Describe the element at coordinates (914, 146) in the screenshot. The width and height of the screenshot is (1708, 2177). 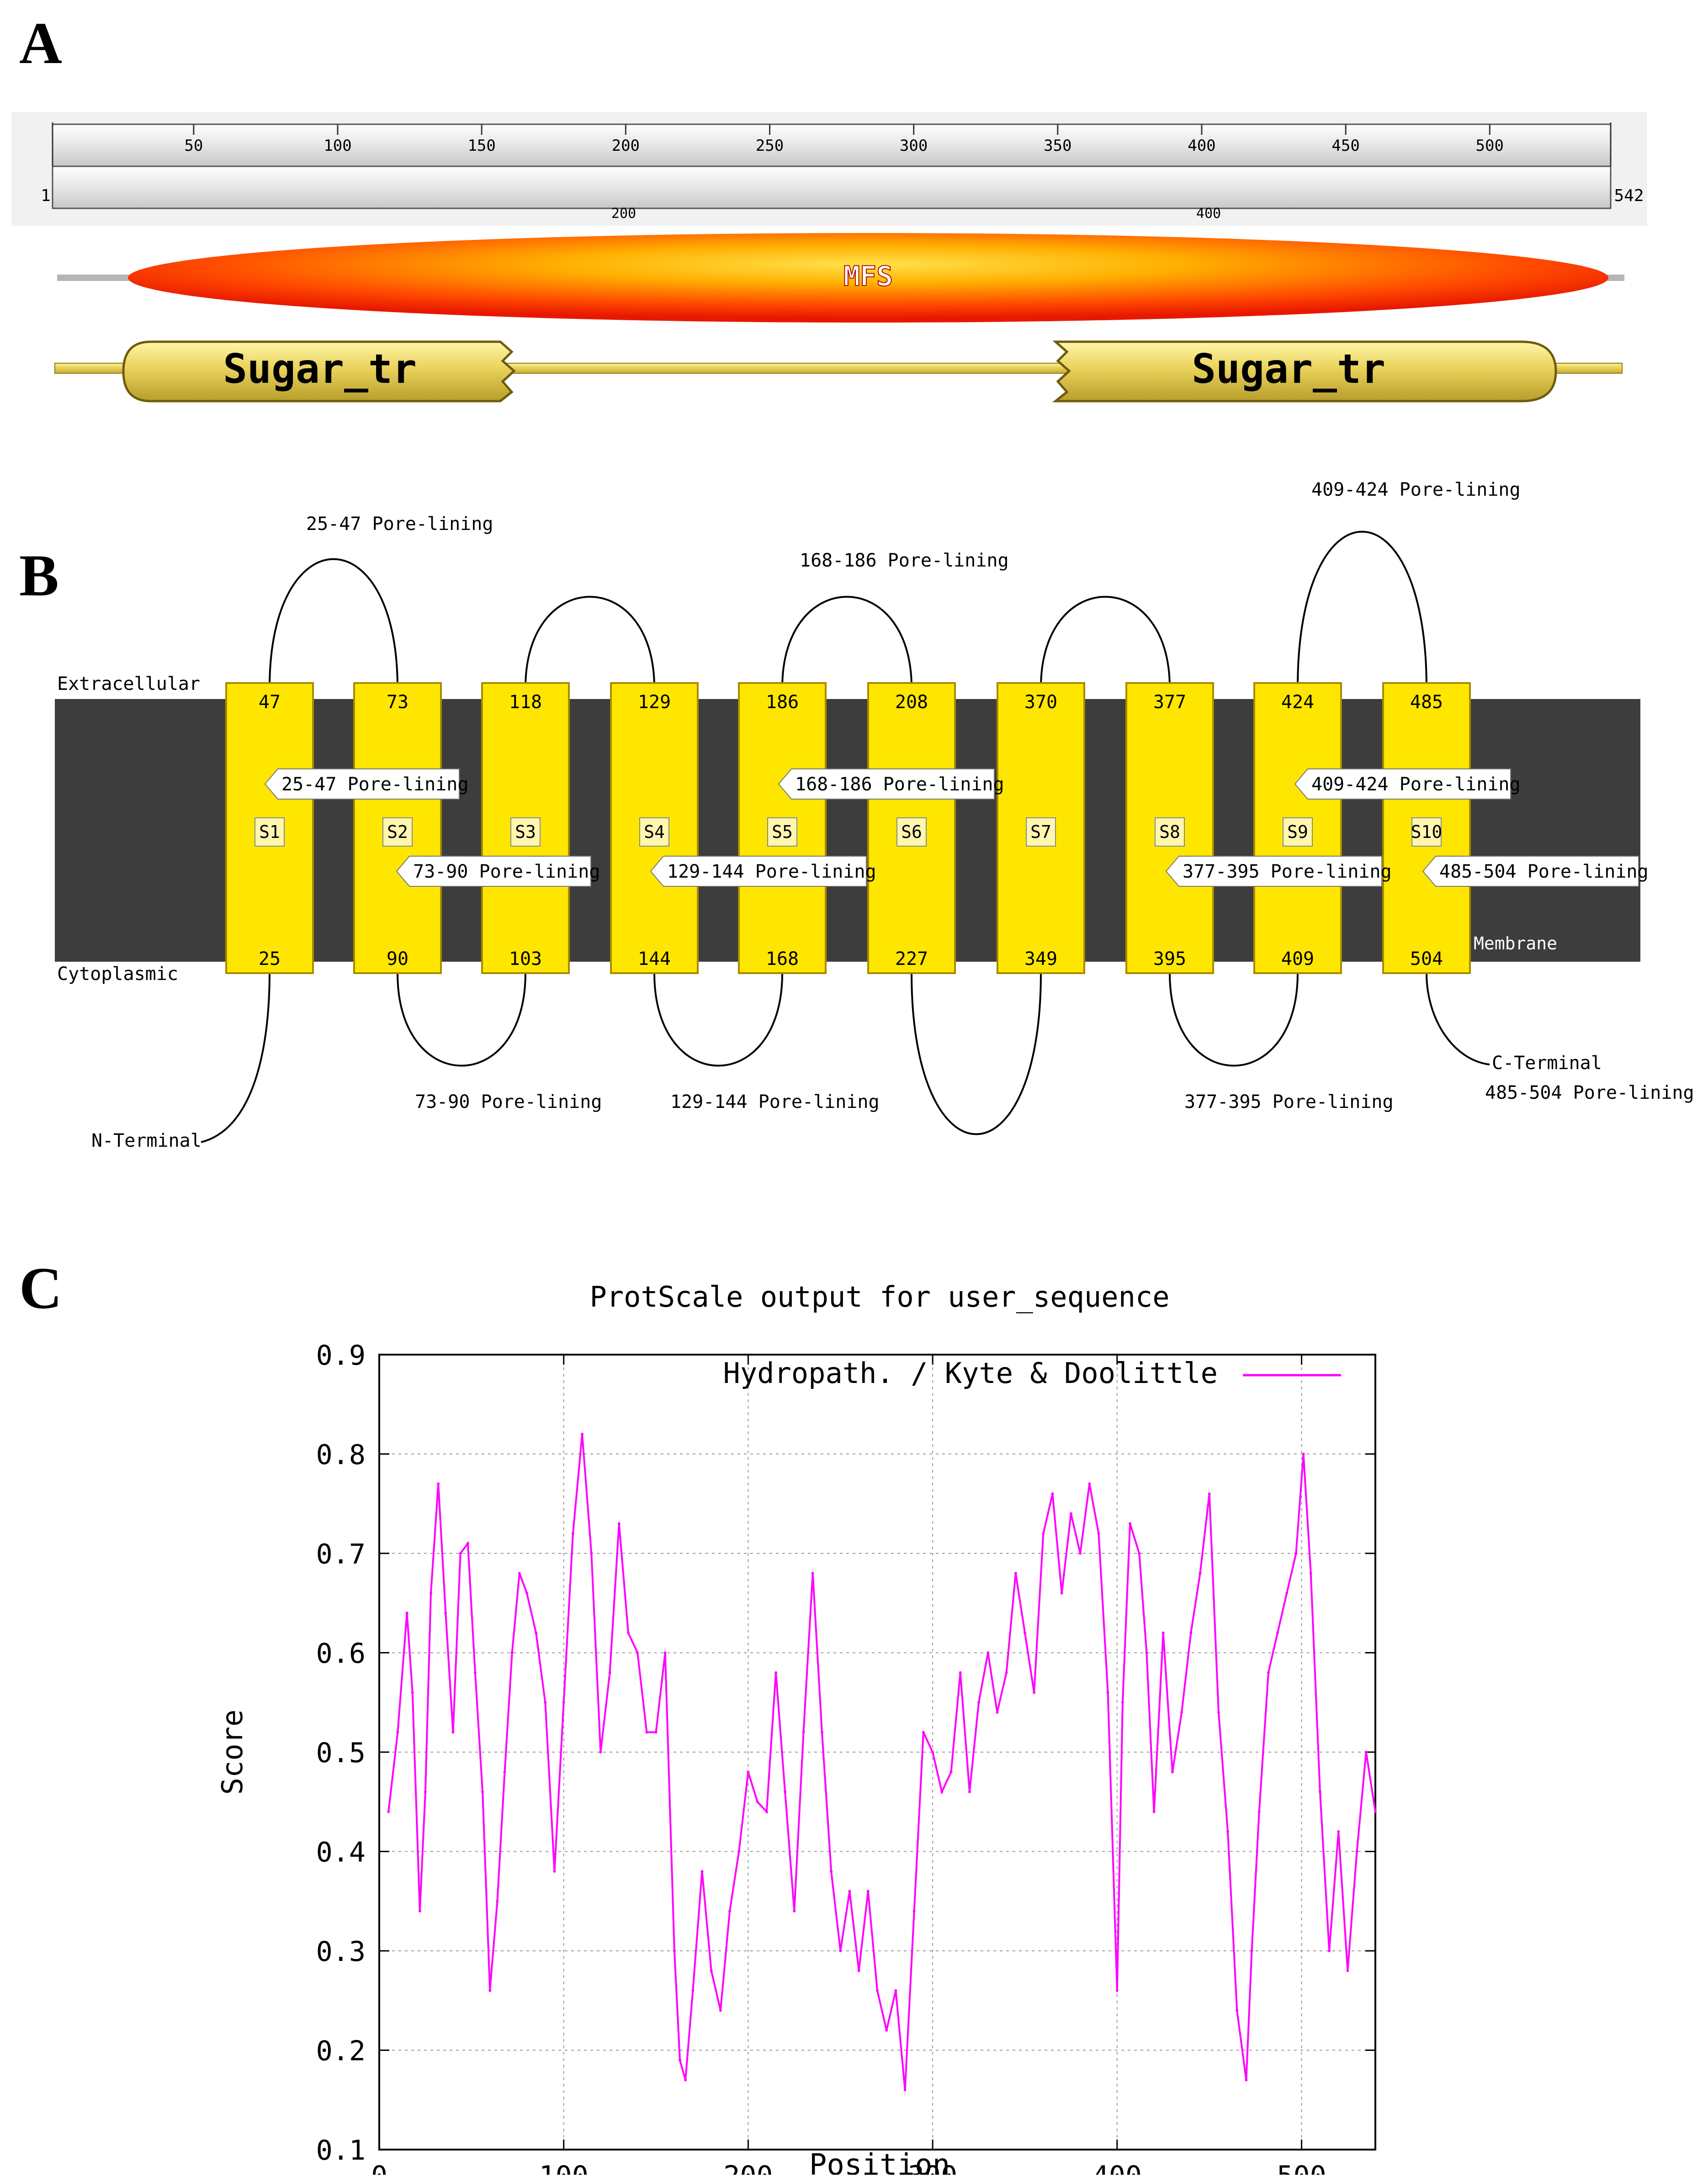
I see `ruler-tick-label: 300` at that location.